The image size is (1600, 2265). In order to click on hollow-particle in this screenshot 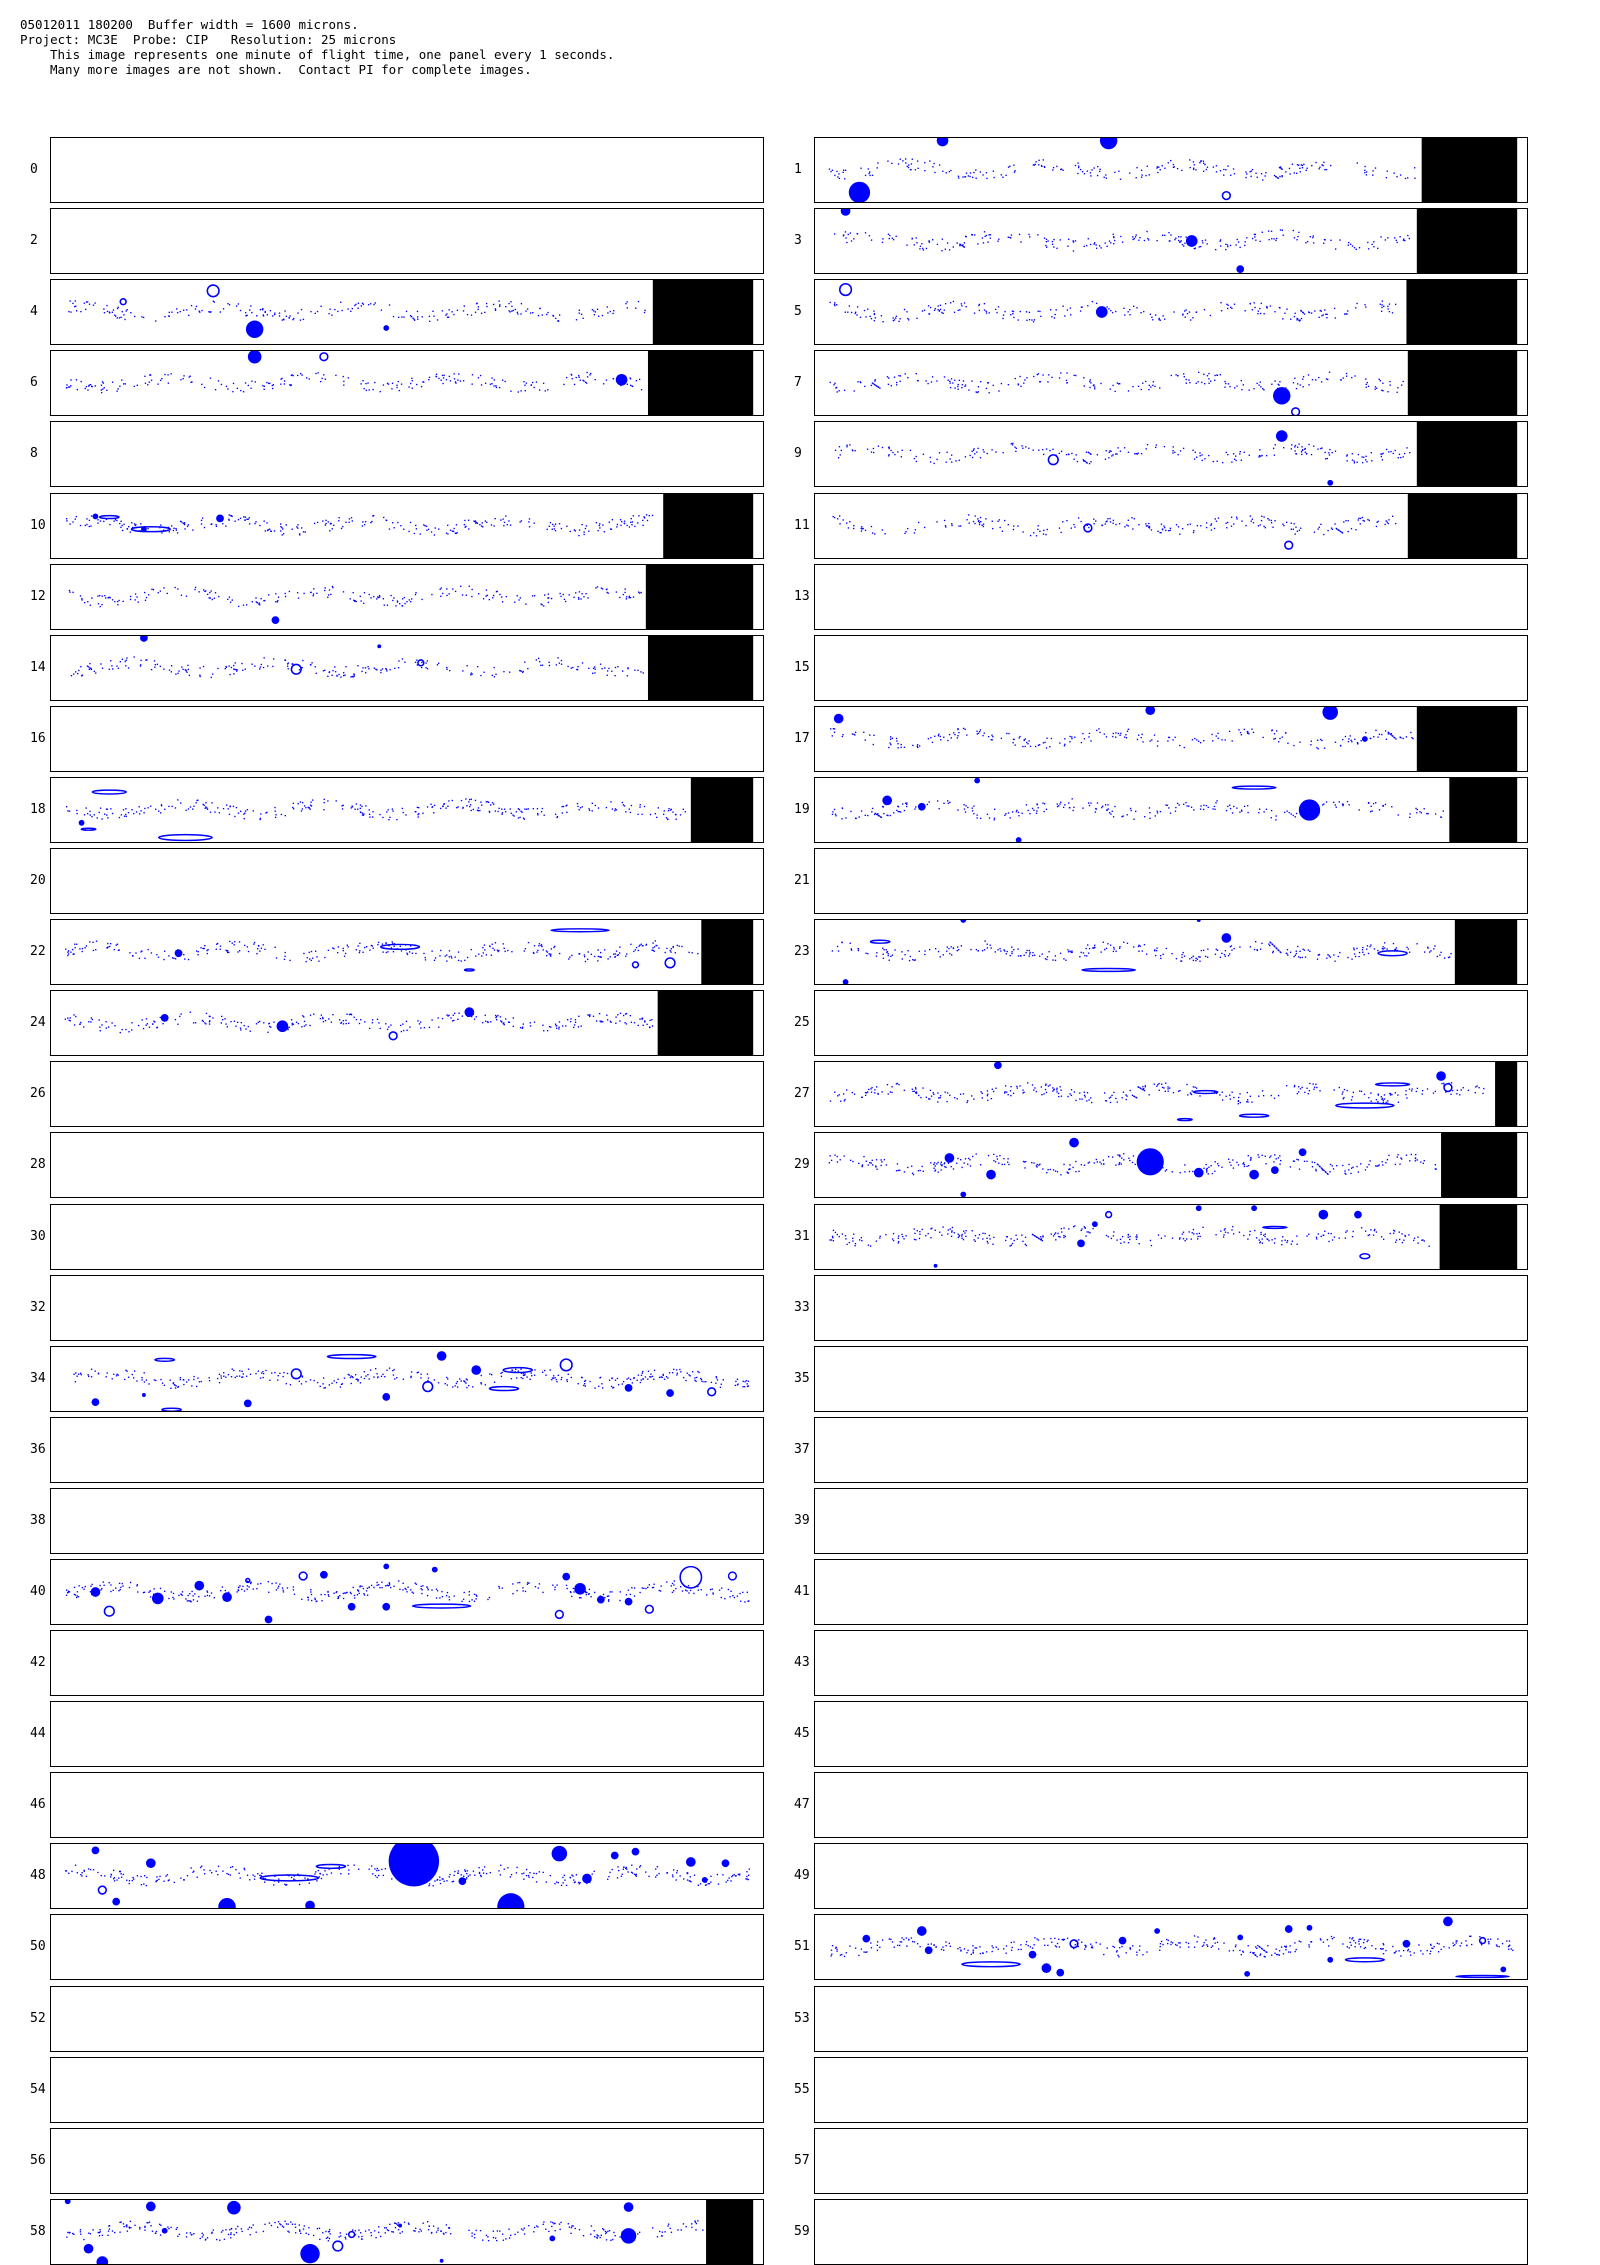, I will do `click(635, 965)`.